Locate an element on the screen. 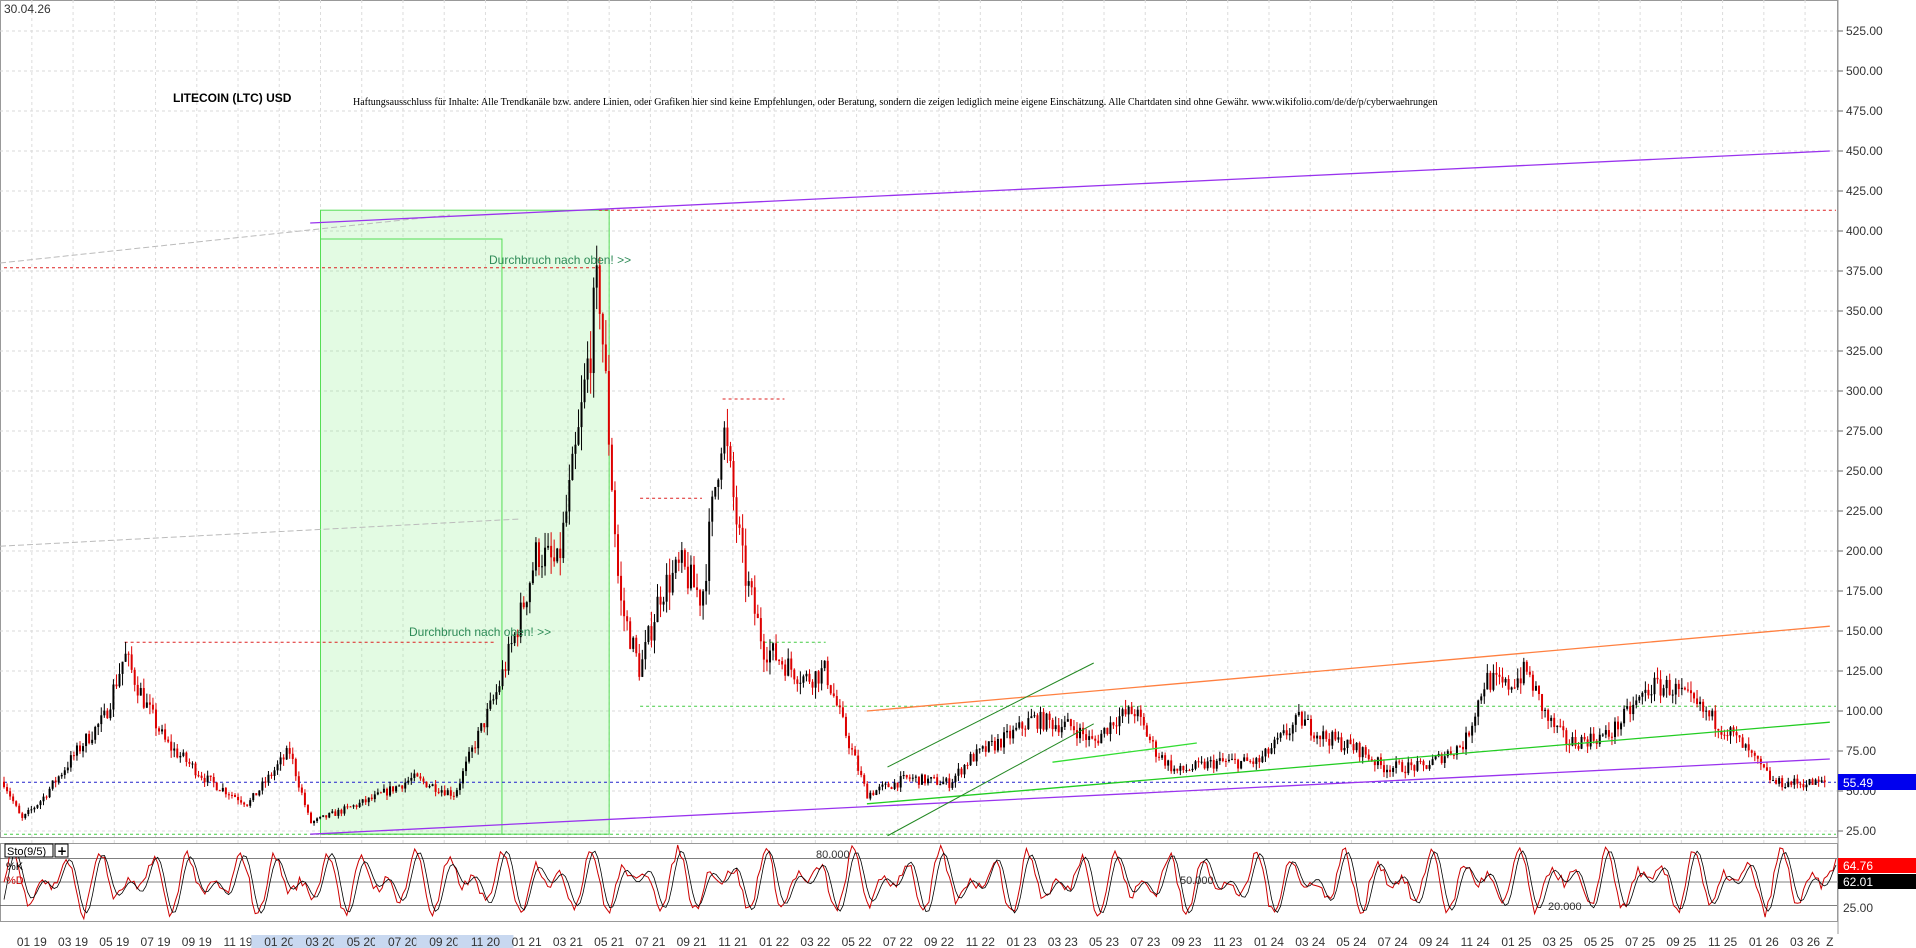  x-tick-label: 09 24 is located at coordinates (1434, 941).